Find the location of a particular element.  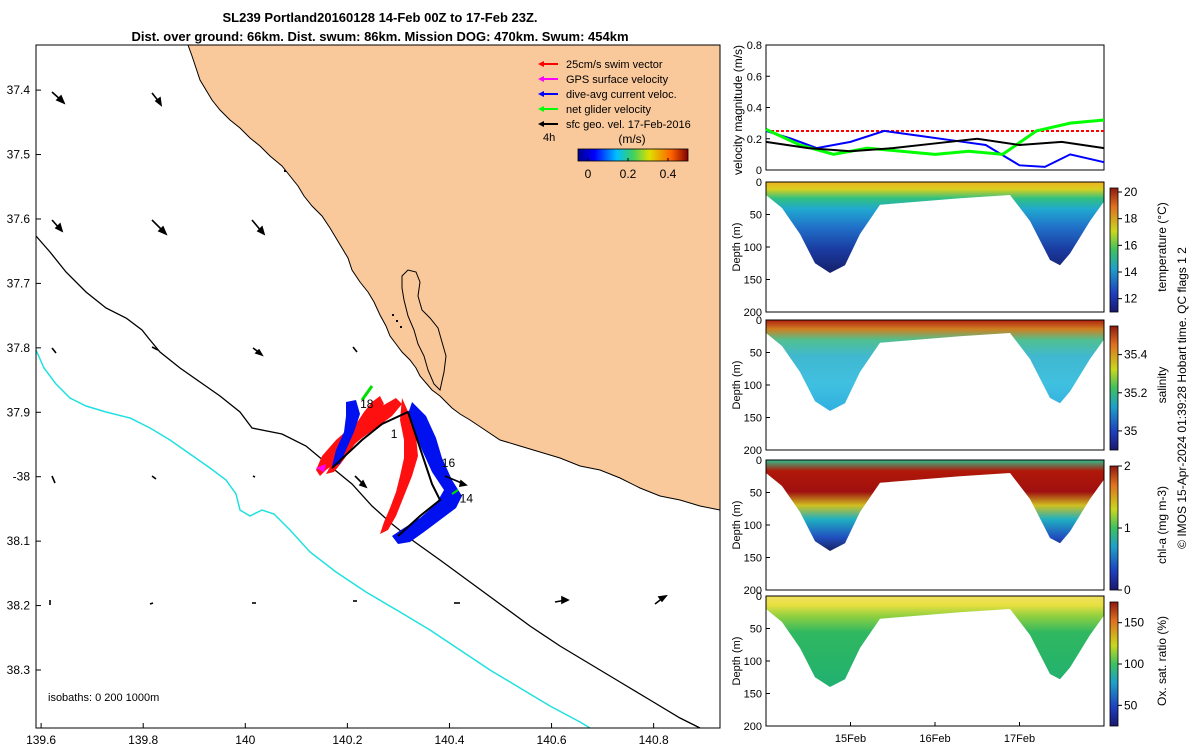

velocity-tick-label: 0.2 is located at coordinates (754, 140).